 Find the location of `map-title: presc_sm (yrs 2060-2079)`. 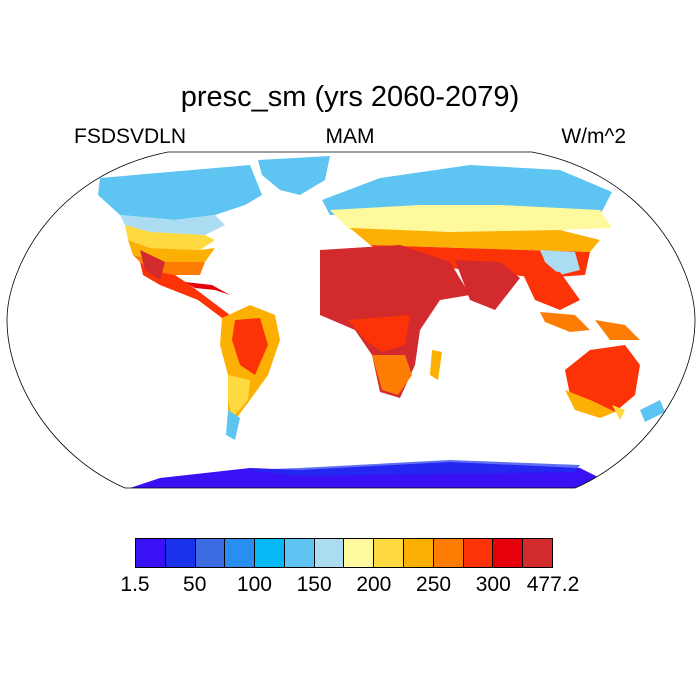

map-title: presc_sm (yrs 2060-2079) is located at coordinates (350, 97).